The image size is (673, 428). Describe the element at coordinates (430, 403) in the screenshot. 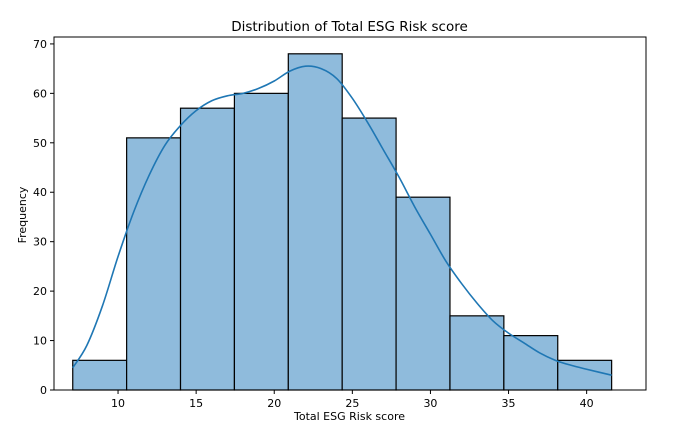

I see `x-tick-label: 30` at that location.